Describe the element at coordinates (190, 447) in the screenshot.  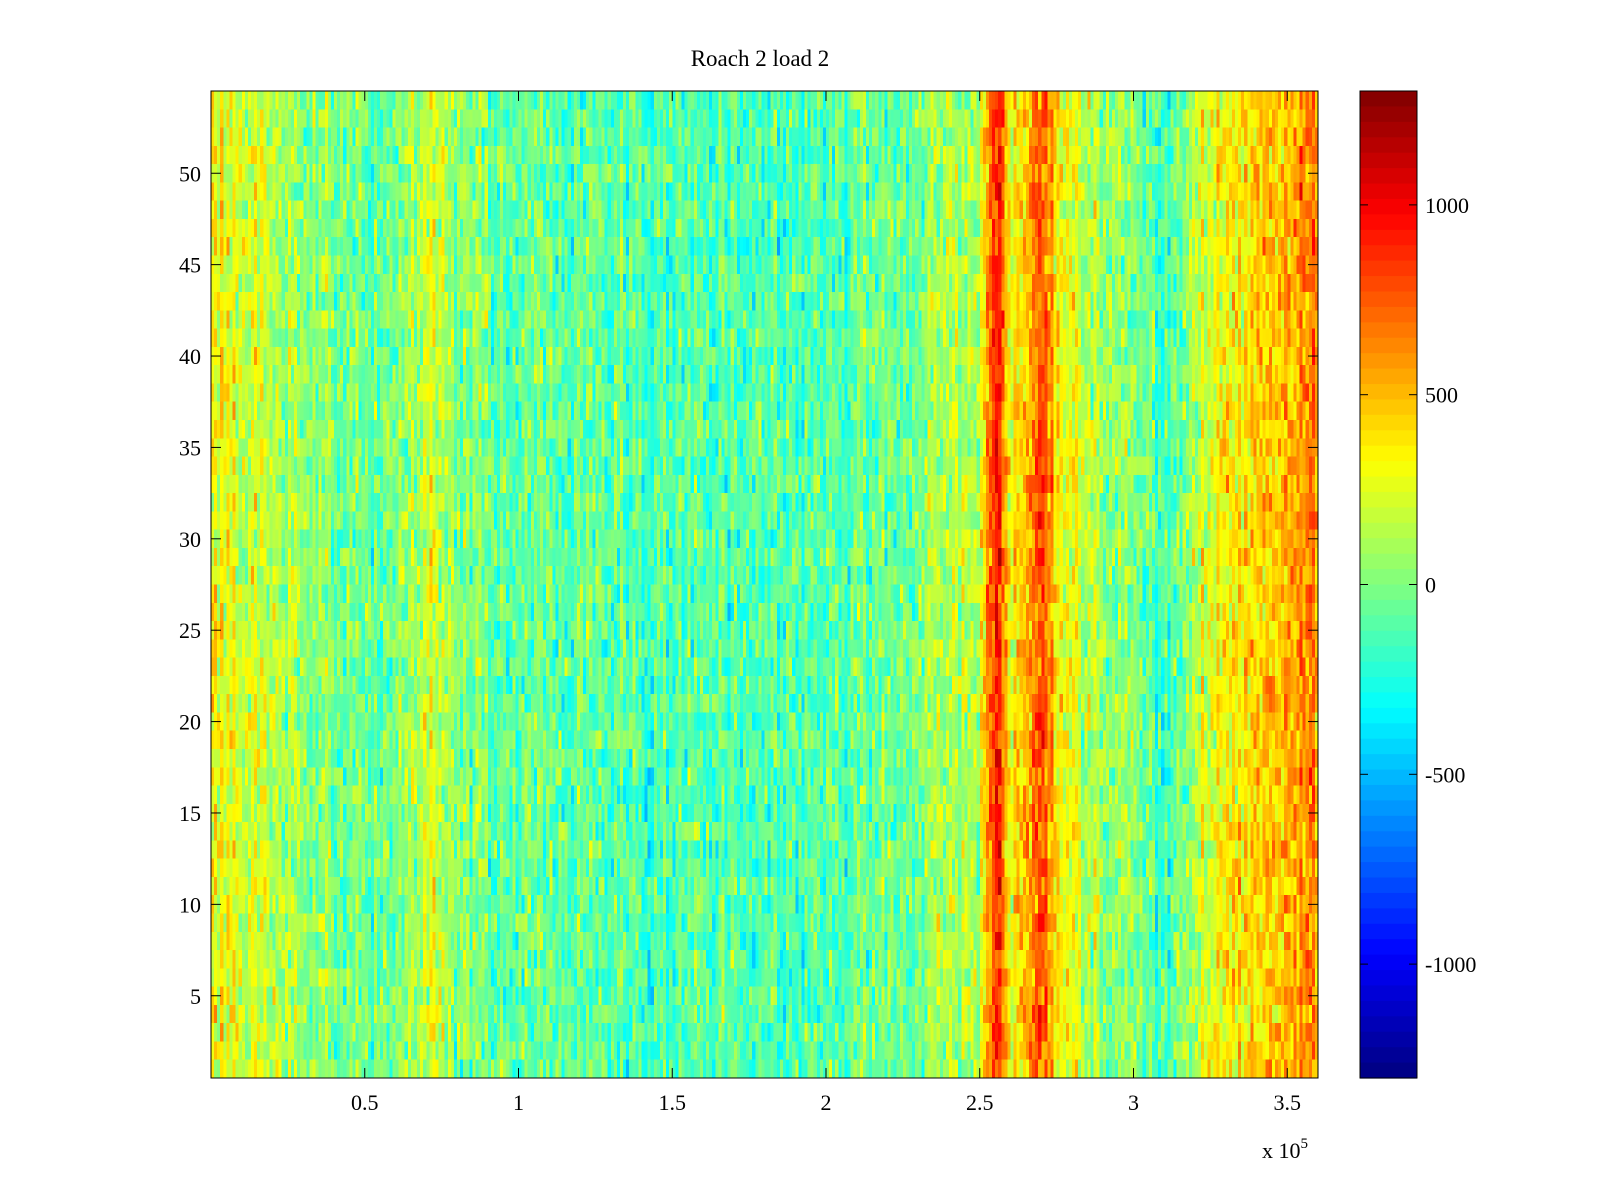
I see `y-tick-label: 35` at that location.